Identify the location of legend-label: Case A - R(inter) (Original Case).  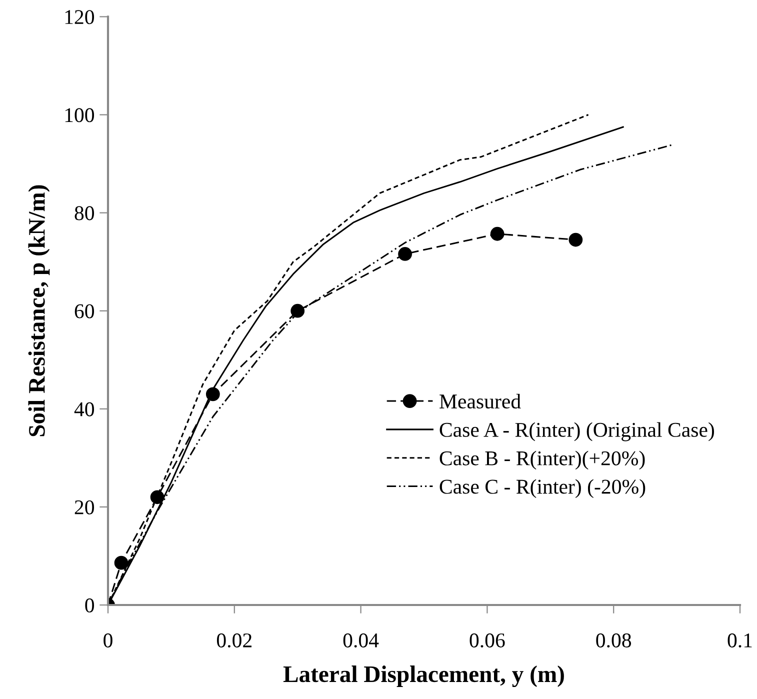
(577, 432).